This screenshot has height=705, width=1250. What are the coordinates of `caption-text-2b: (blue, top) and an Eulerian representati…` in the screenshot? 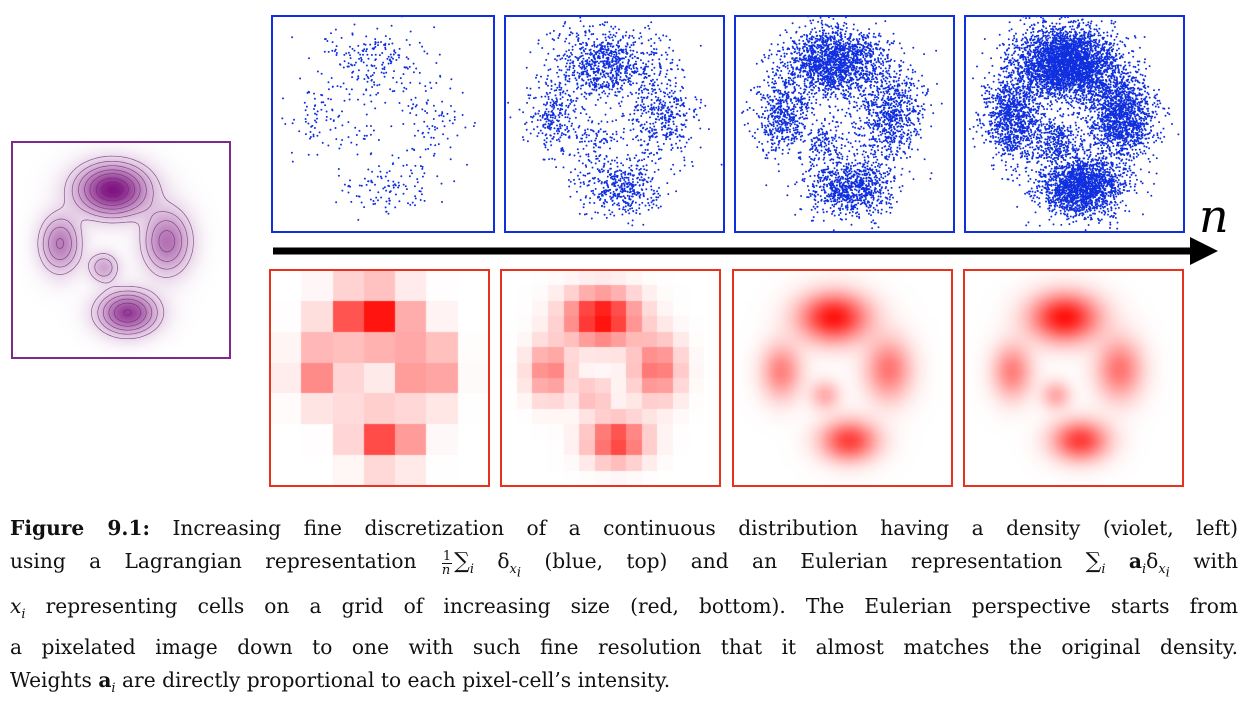 It's located at (803, 560).